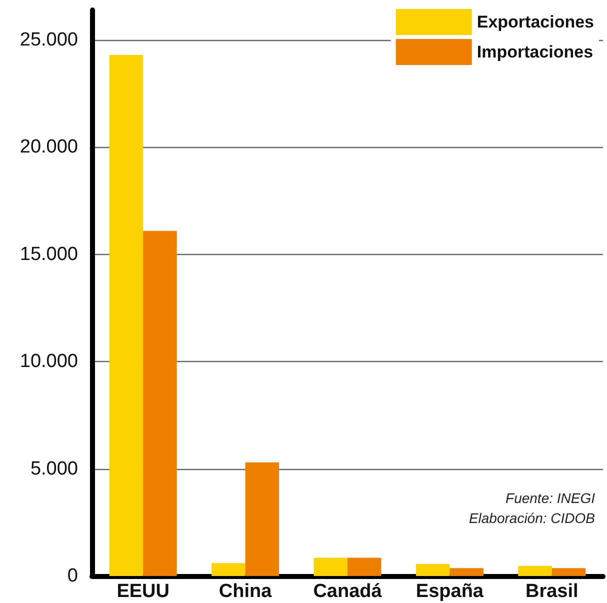  Describe the element at coordinates (347, 591) in the screenshot. I see `x-tick-label: Canadá` at that location.